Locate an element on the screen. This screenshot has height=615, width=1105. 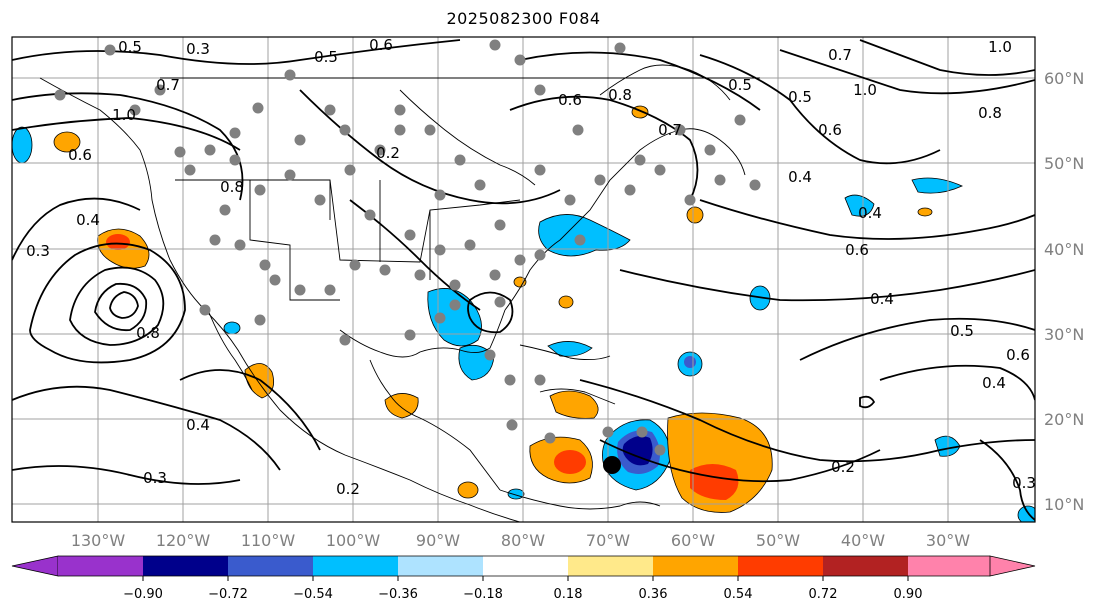
colorbar-tick-label: 0.54 is located at coordinates (738, 594).